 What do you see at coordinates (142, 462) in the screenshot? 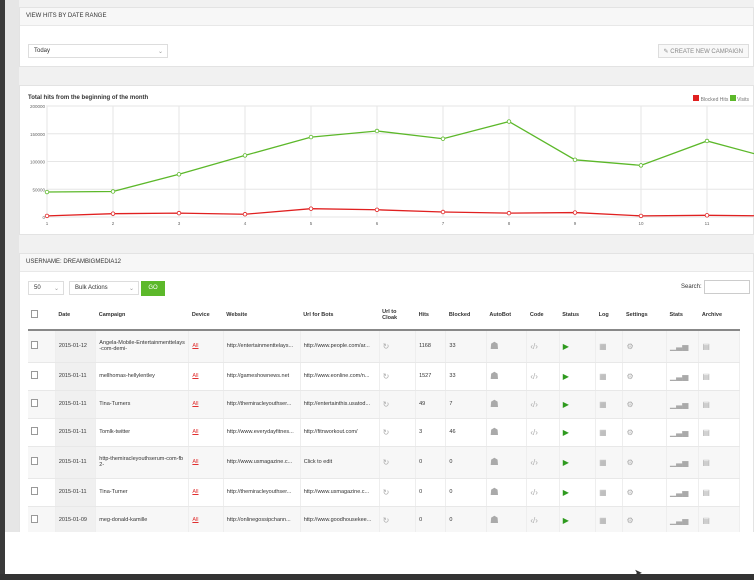
I see `campaign-cell: http-themiracleyouthserum-com-fb2-` at bounding box center [142, 462].